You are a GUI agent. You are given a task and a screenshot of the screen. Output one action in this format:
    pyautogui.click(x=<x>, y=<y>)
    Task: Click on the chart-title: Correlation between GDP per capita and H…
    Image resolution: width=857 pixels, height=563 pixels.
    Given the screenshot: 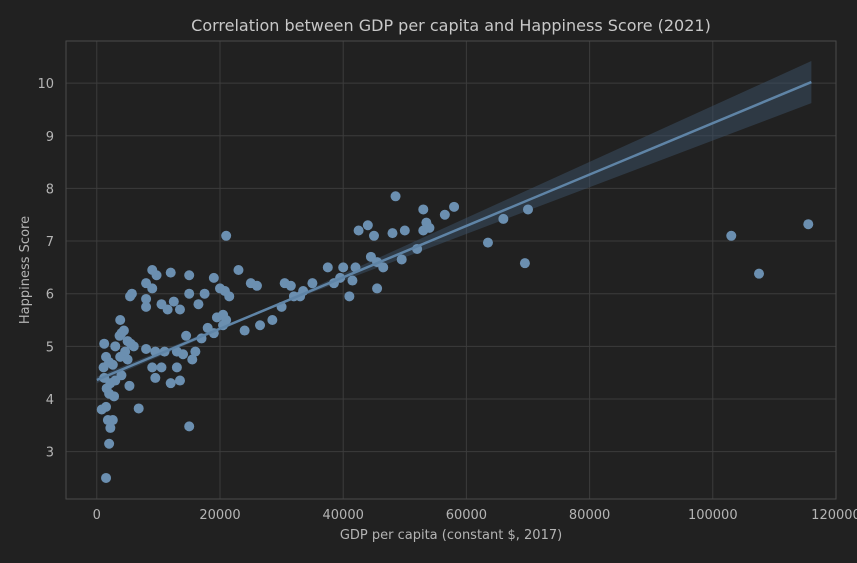 What is the action you would take?
    pyautogui.click(x=451, y=25)
    